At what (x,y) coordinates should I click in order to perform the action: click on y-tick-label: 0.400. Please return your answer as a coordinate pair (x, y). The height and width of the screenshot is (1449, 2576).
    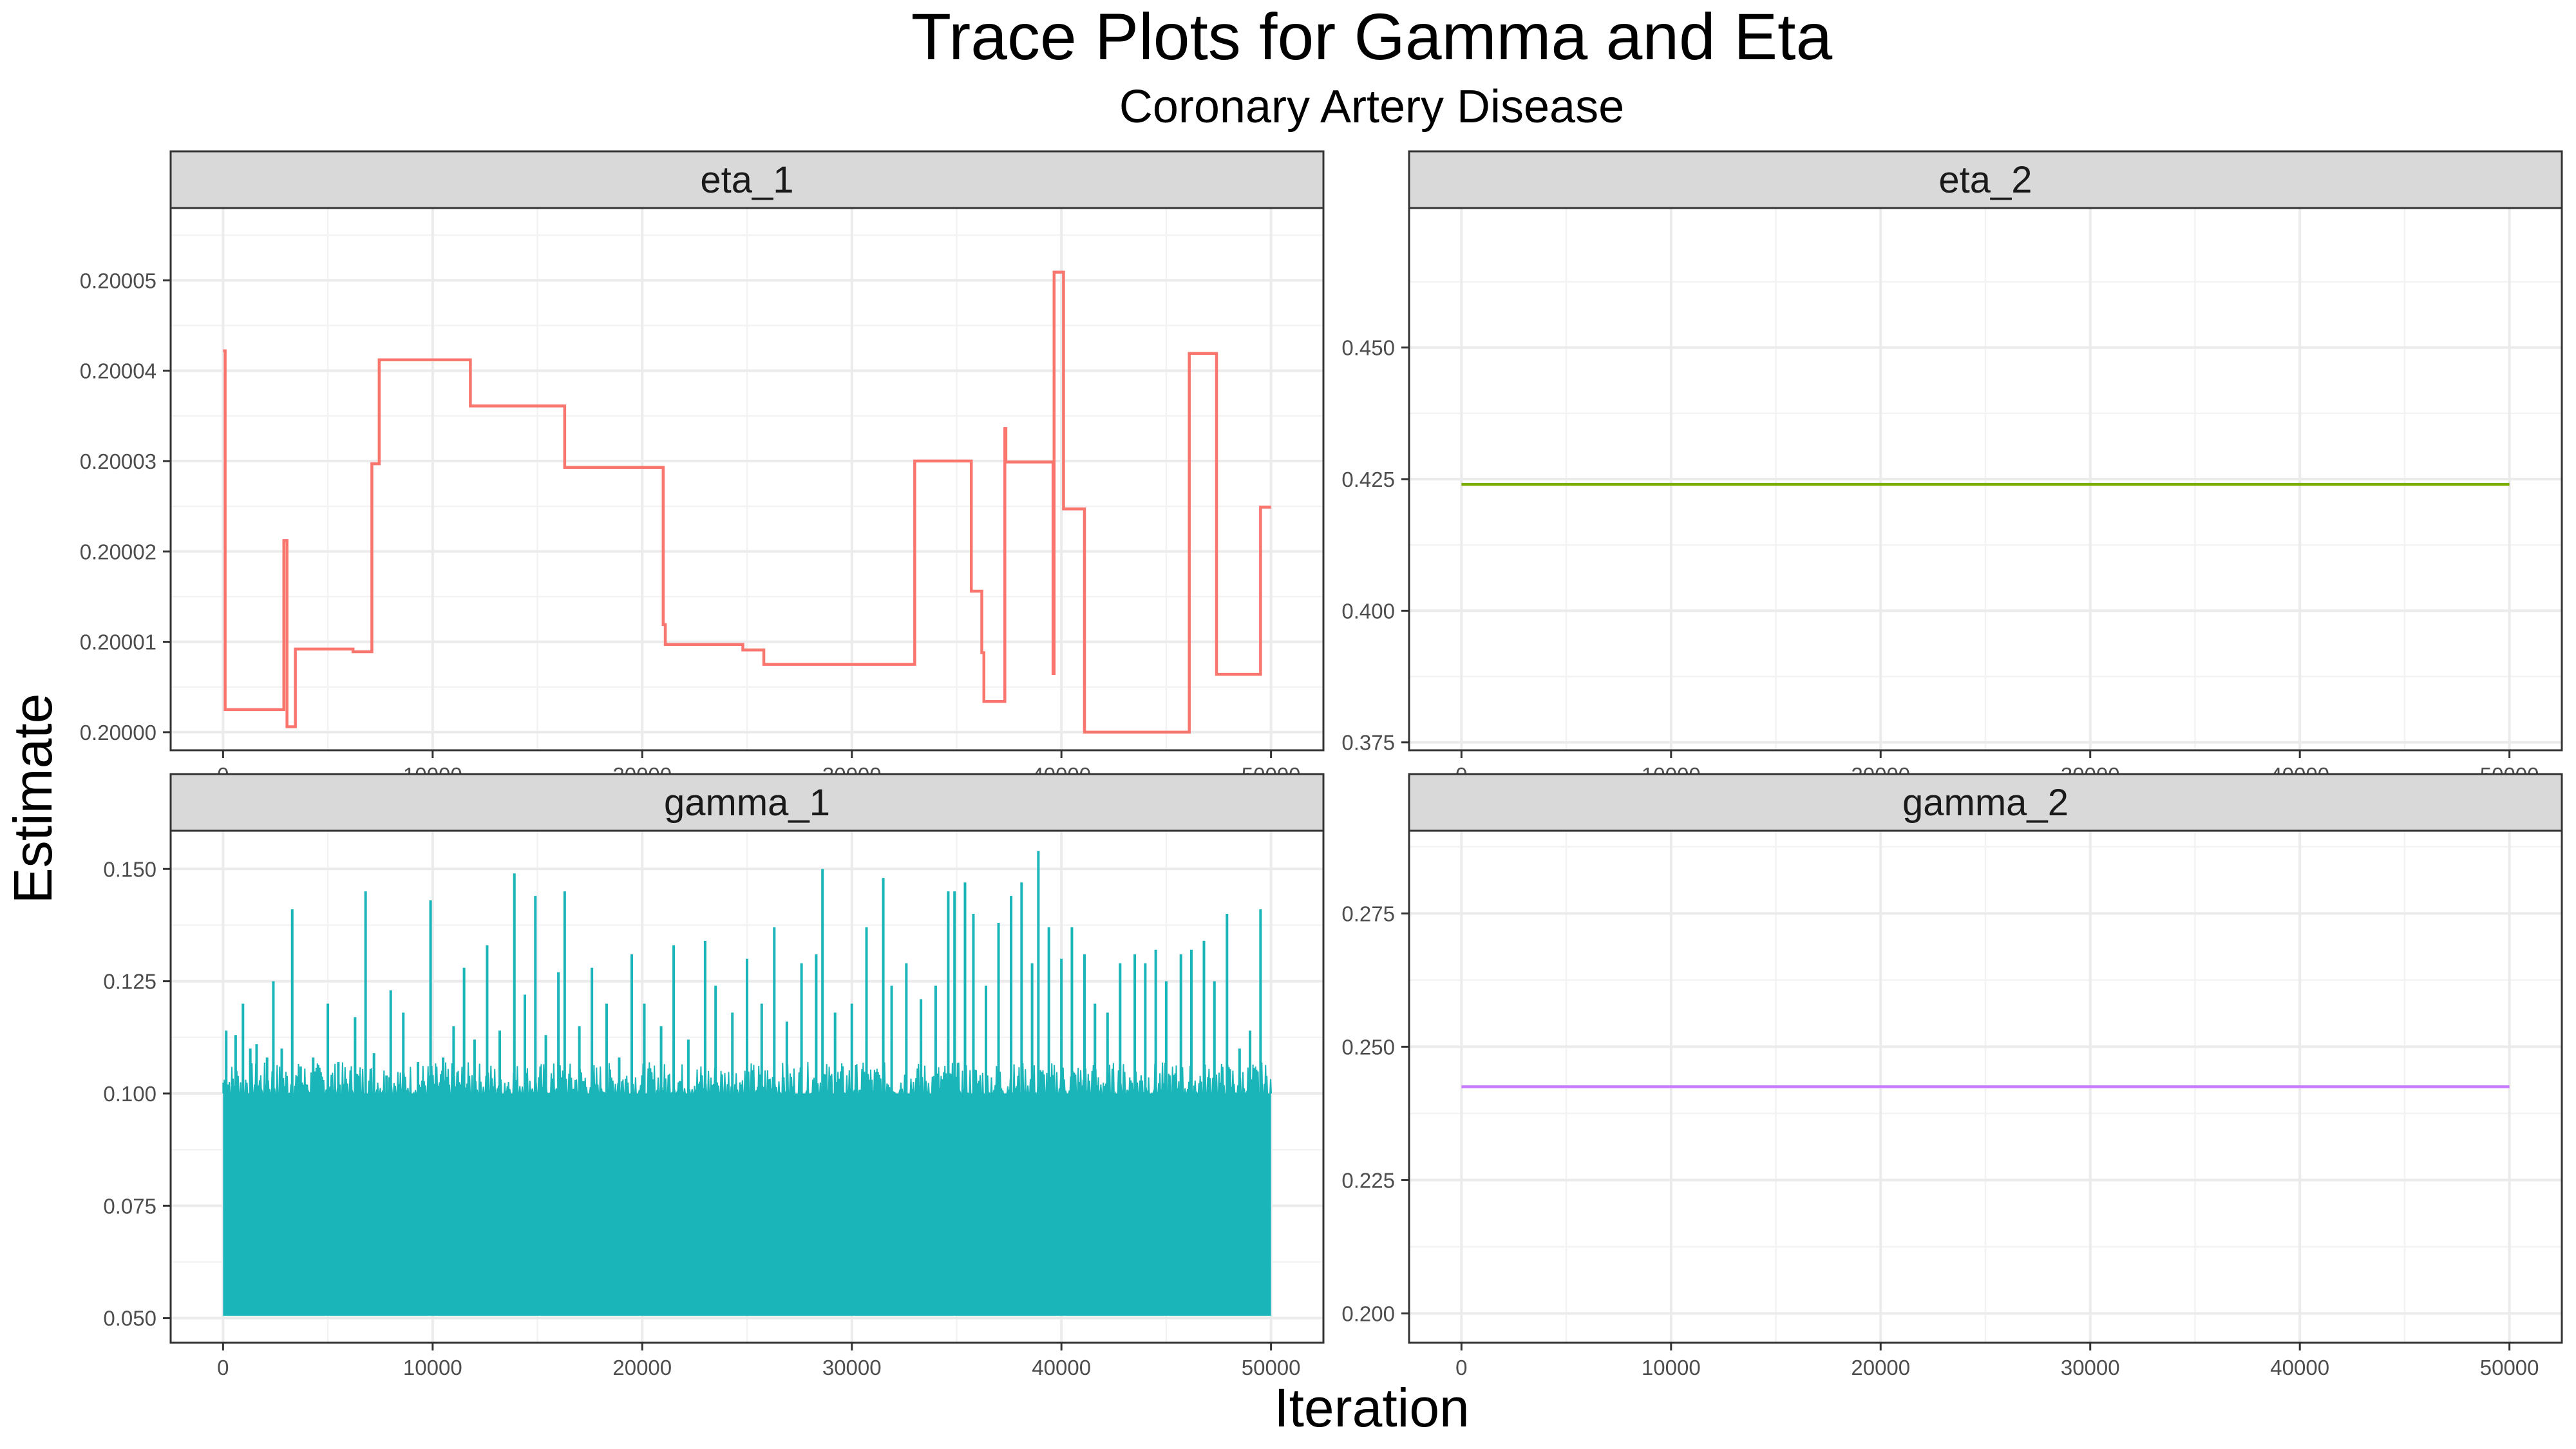
    Looking at the image, I should click on (1368, 611).